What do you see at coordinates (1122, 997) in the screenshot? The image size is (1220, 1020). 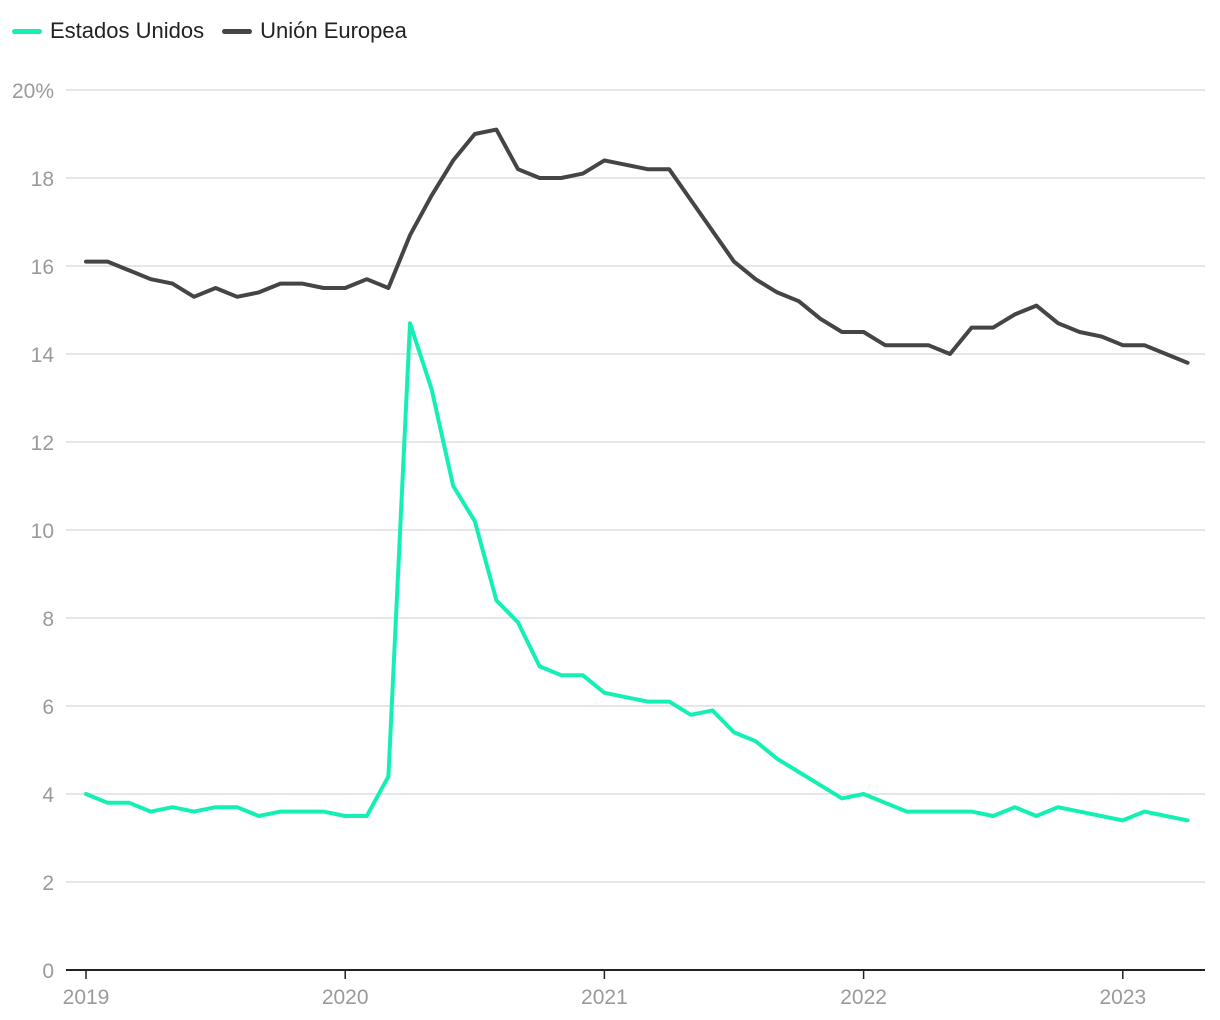 I see `x-tick-label-2023: 2023` at bounding box center [1122, 997].